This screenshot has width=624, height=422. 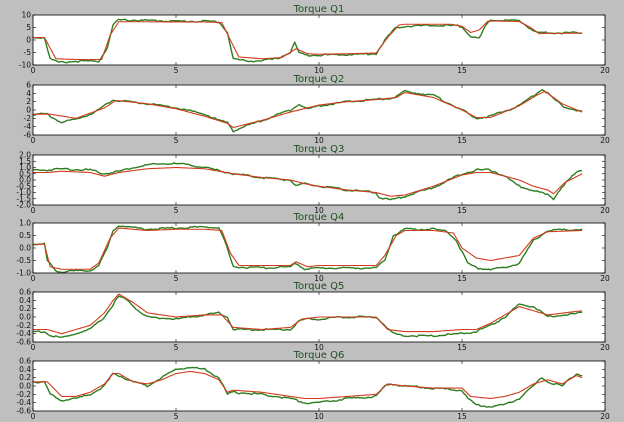 What do you see at coordinates (28, 52) in the screenshot?
I see `y-tick-label: -5` at bounding box center [28, 52].